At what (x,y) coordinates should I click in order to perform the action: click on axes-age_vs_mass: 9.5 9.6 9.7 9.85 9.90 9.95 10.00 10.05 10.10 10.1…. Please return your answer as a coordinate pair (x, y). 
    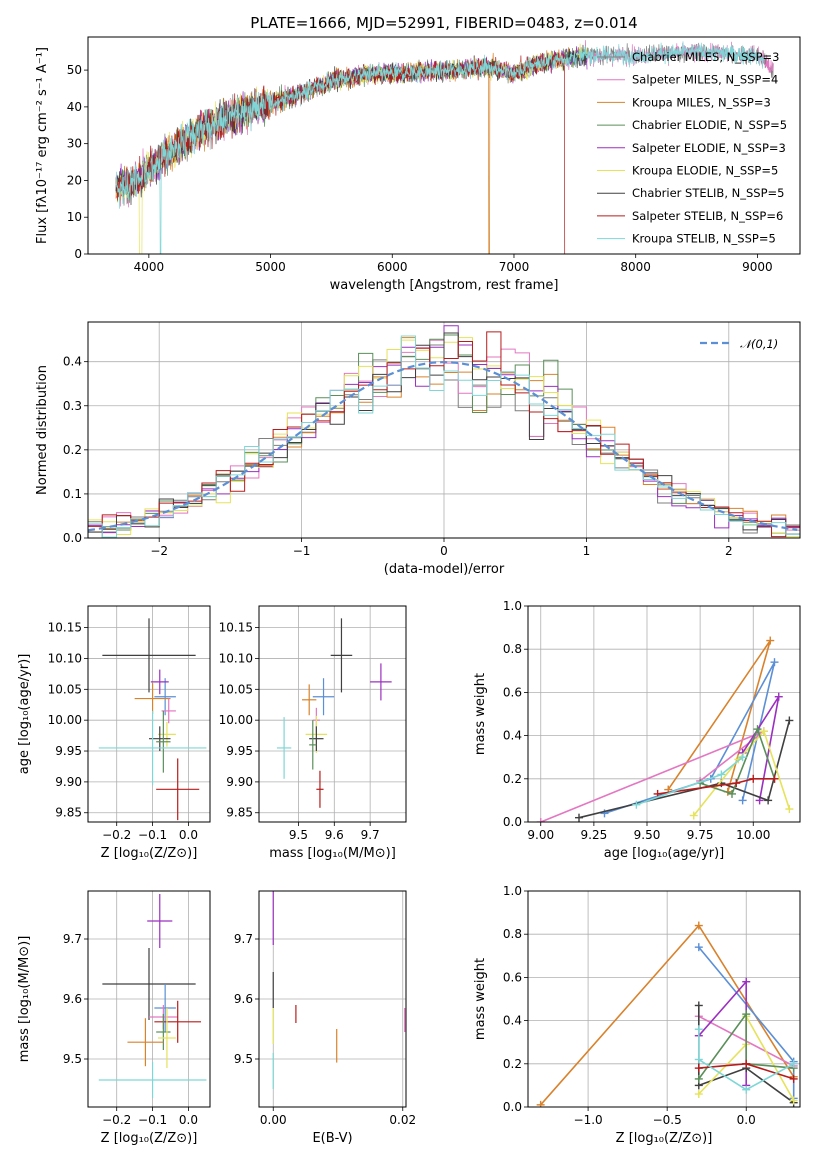
    Looking at the image, I should click on (313, 733).